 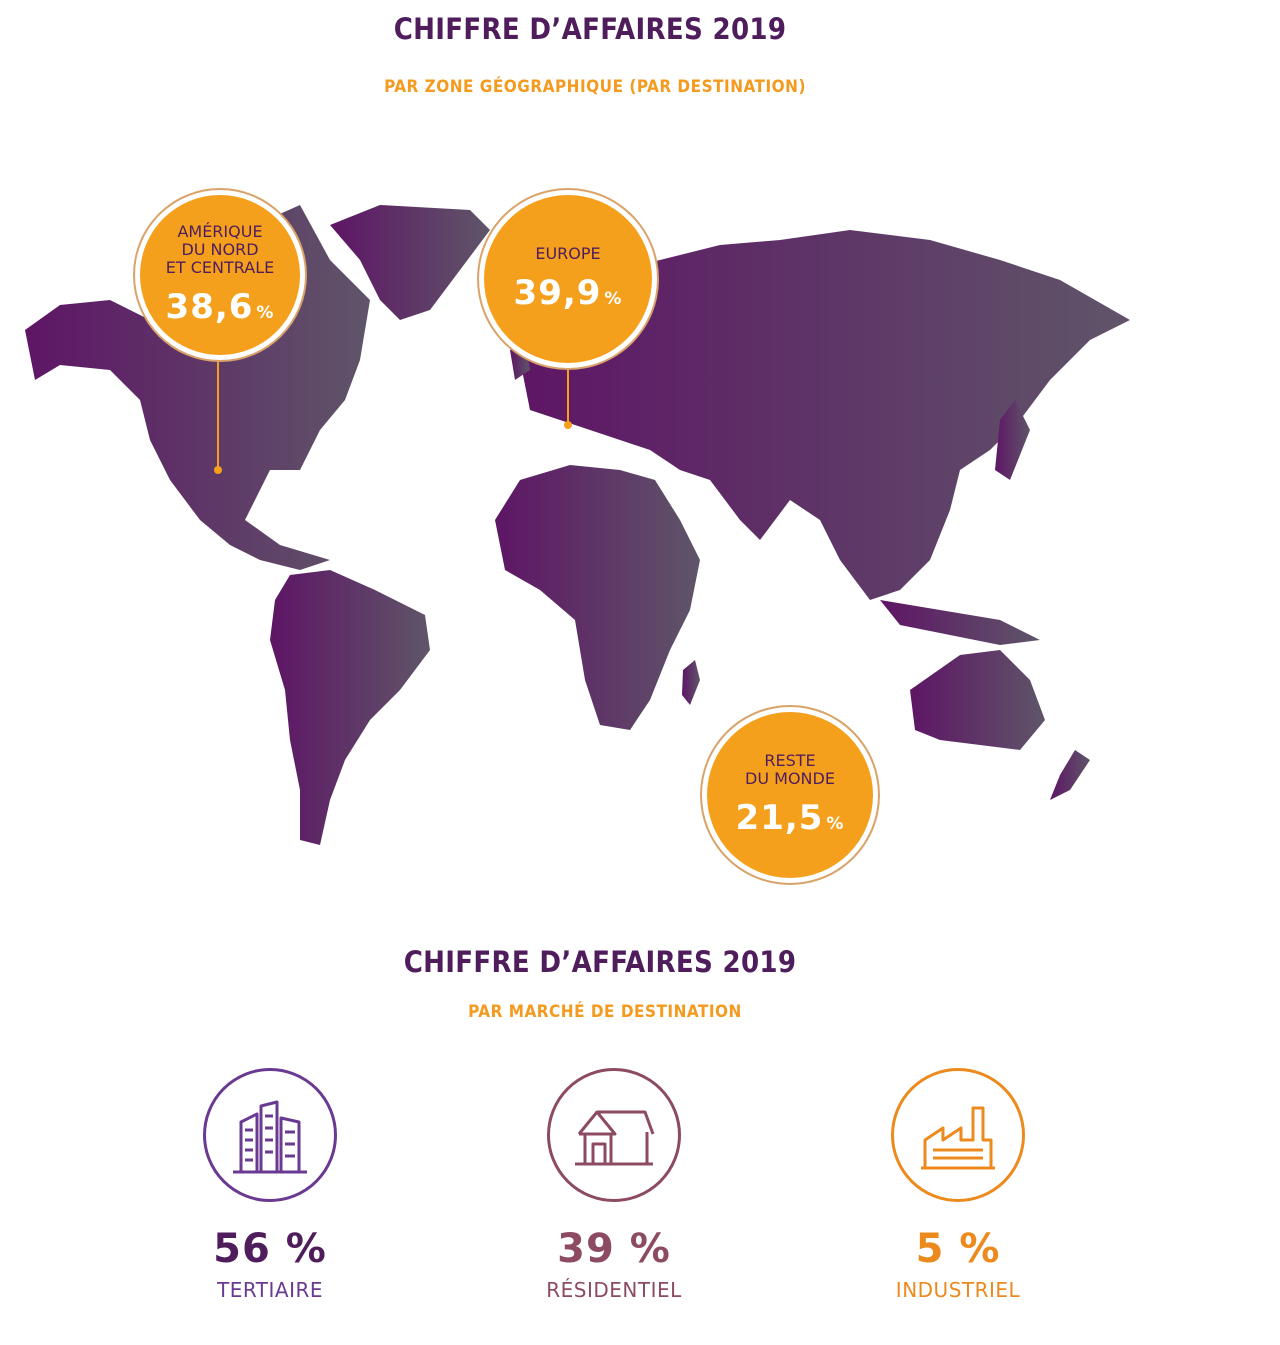 I want to click on market-industriel: 5 % INDUSTRIEL, so click(x=958, y=1185).